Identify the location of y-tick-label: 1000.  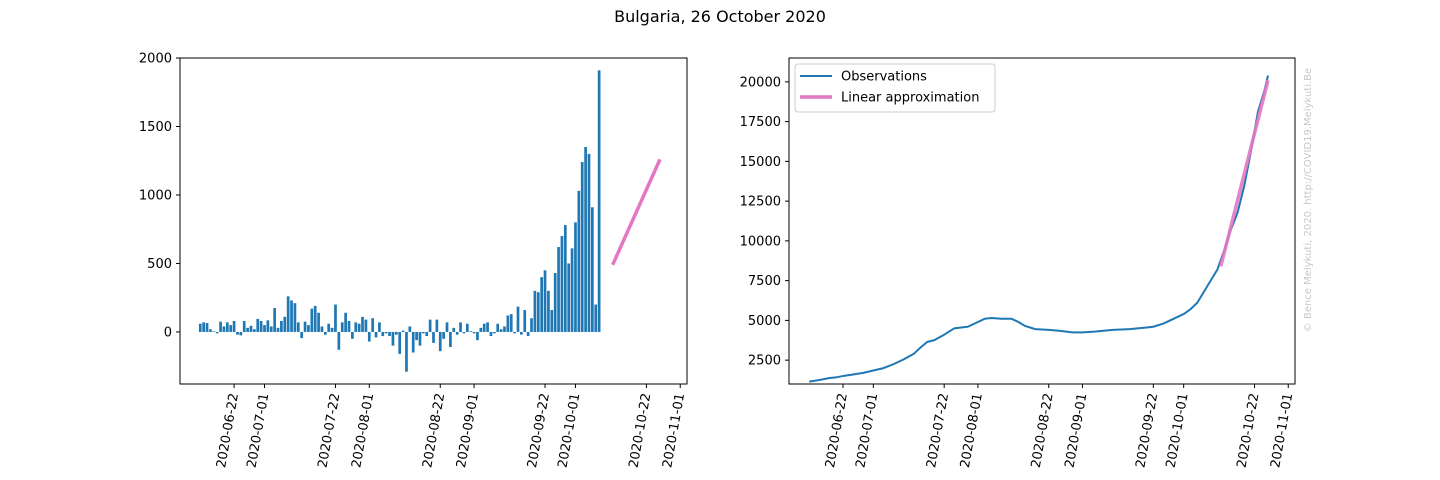
(155, 195).